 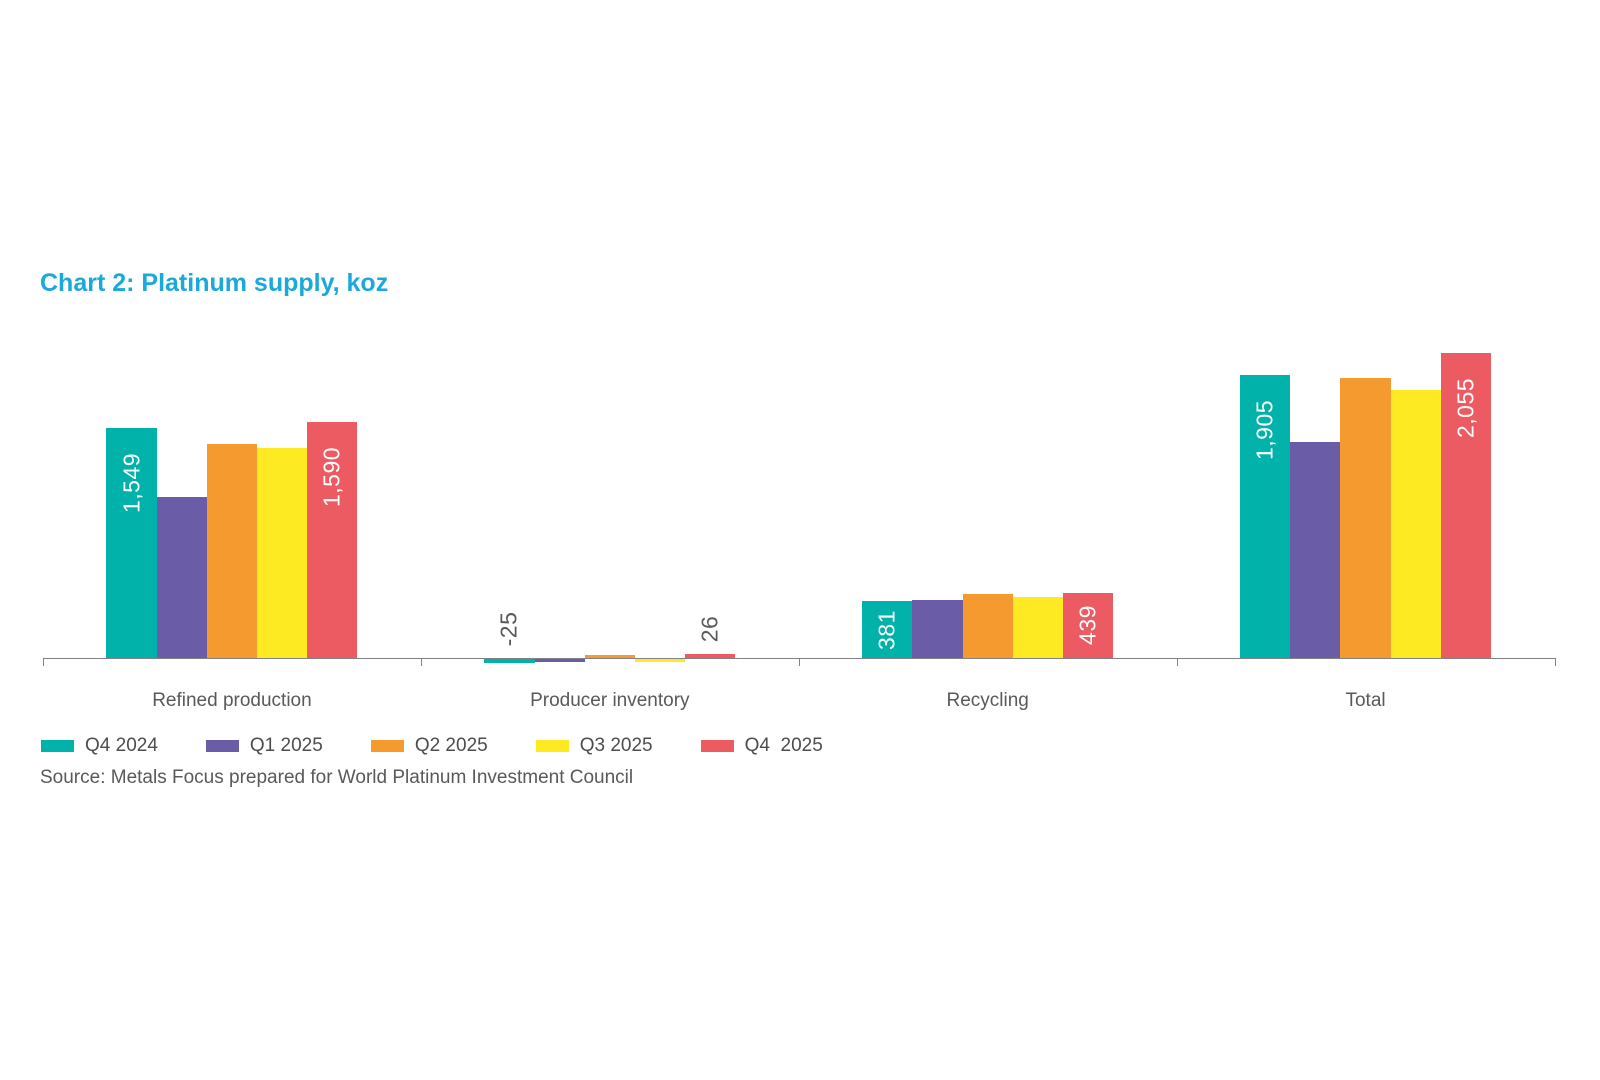 I want to click on bar-q4-2024-producer-inventory, so click(x=509, y=661).